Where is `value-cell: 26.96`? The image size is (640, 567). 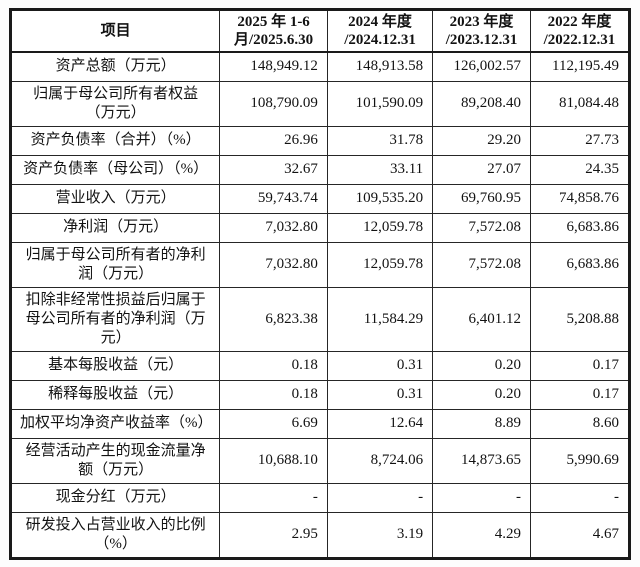
value-cell: 26.96 is located at coordinates (273, 140).